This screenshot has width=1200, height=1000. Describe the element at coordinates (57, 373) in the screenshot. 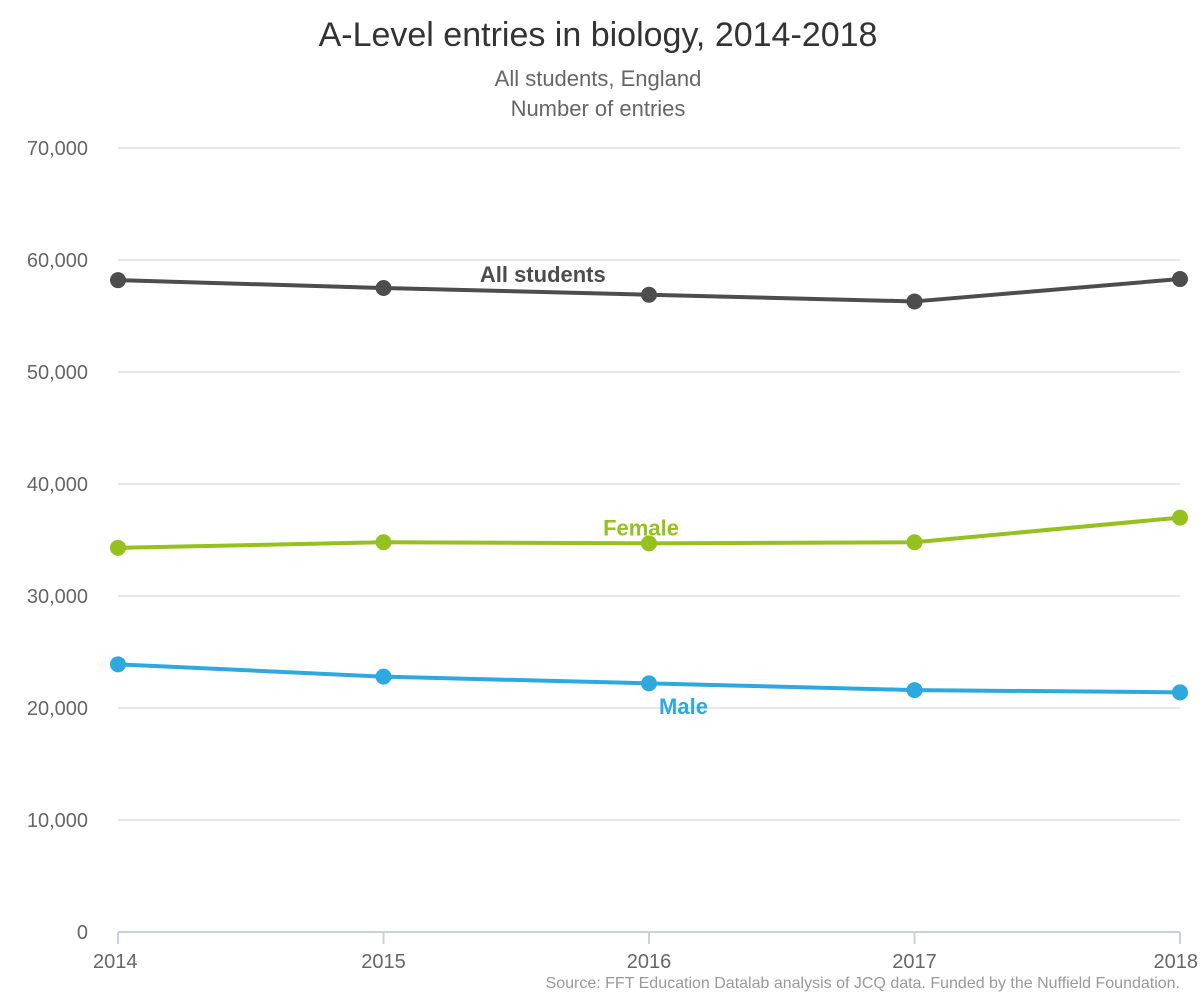

I see `y-tick-label: 50,000` at that location.